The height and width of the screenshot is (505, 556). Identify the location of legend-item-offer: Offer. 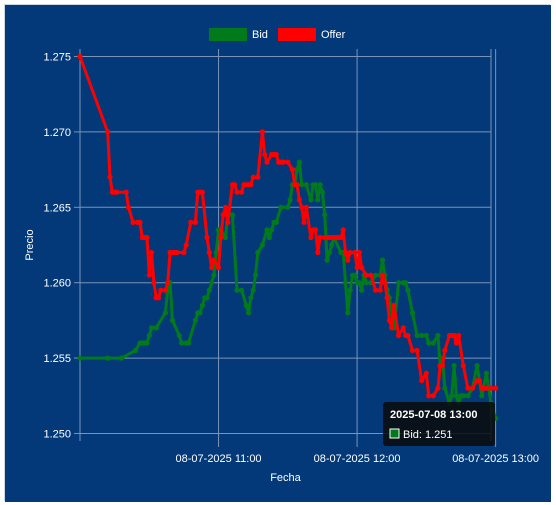
(312, 34).